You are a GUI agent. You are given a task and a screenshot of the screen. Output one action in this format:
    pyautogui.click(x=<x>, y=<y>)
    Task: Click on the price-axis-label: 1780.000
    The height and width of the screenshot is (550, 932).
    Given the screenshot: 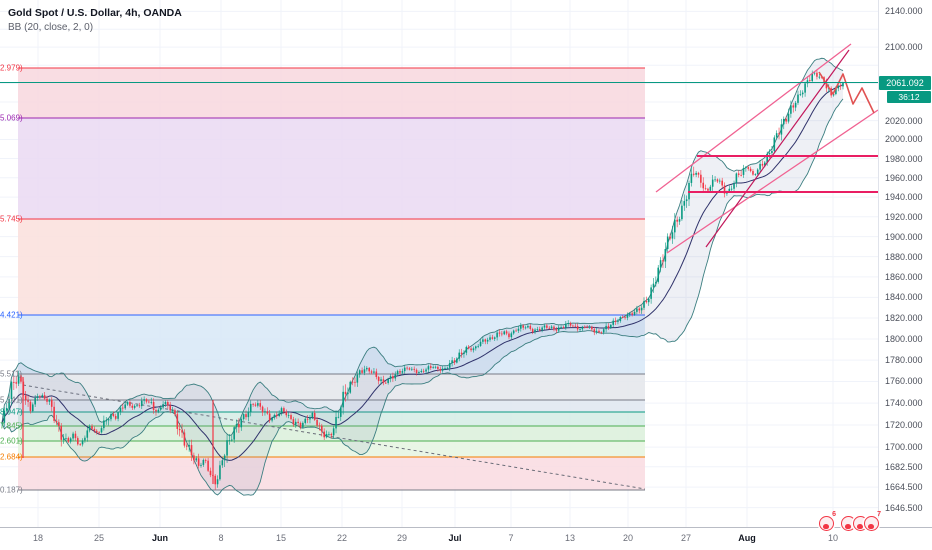 What is the action you would take?
    pyautogui.click(x=904, y=360)
    